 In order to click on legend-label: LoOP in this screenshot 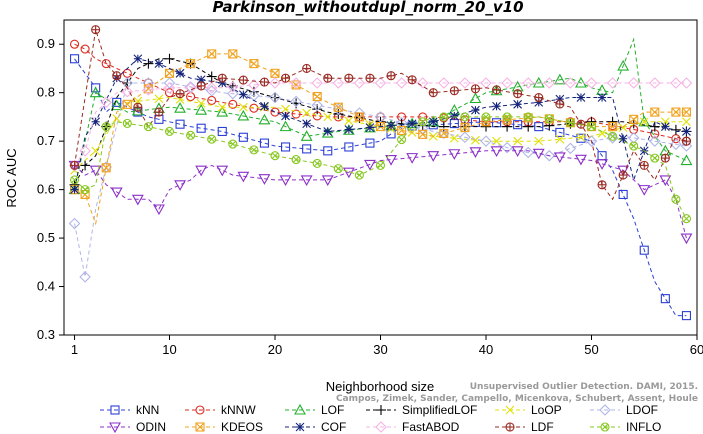, I will do `click(546, 410)`.